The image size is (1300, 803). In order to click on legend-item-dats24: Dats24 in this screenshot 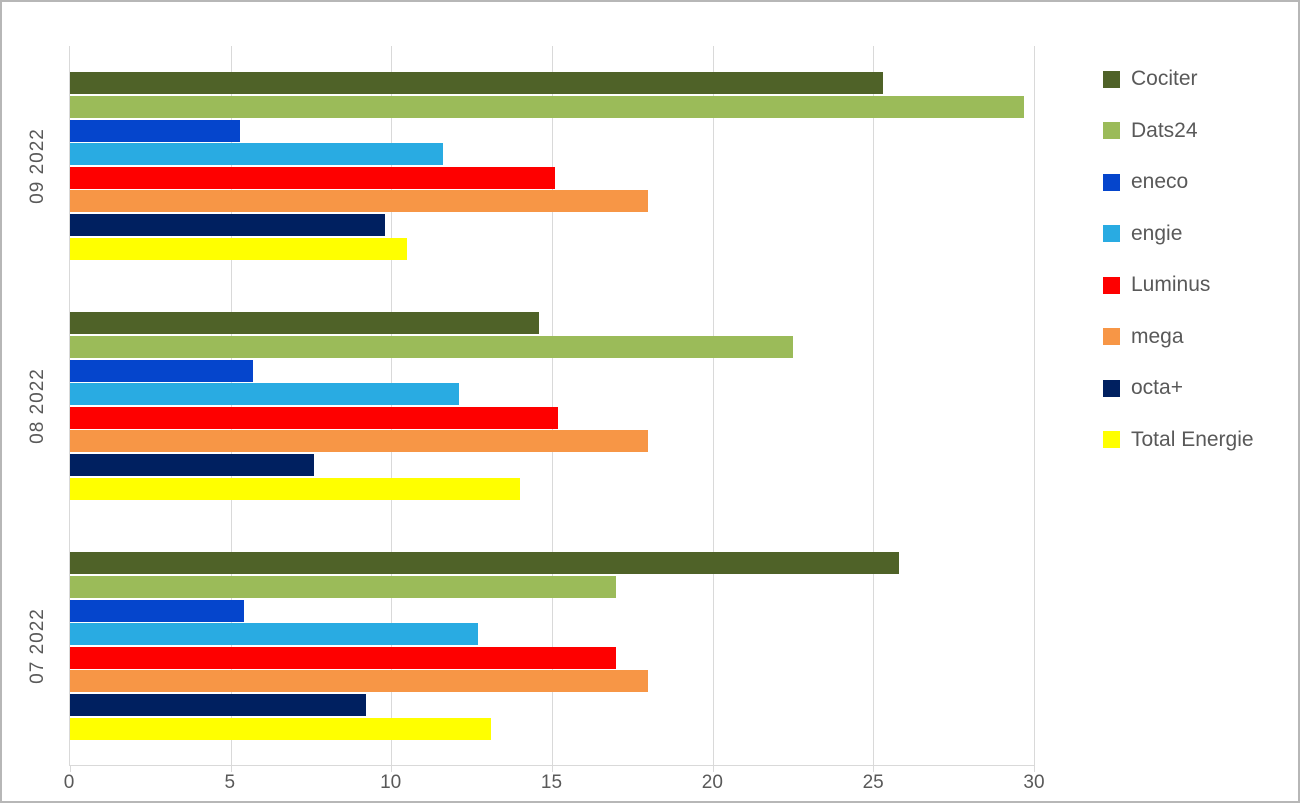, I will do `click(1178, 130)`.